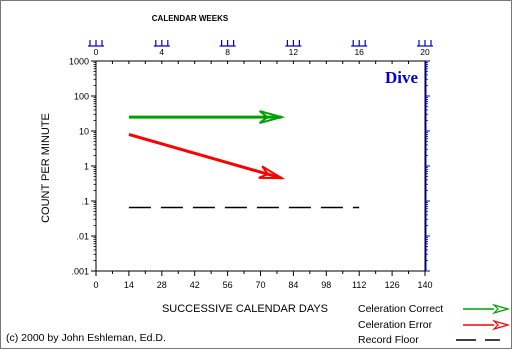  Describe the element at coordinates (86, 167) in the screenshot. I see `y-axis-tick-label: 1` at that location.